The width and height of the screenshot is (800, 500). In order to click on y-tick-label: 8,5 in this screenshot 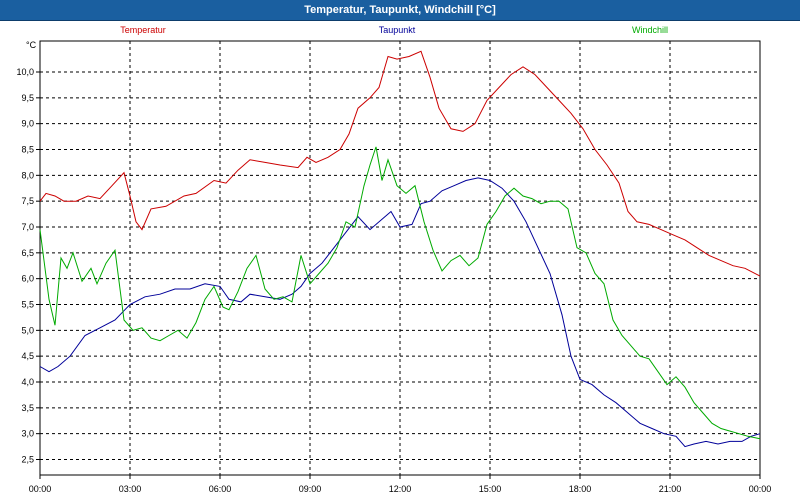, I will do `click(27, 150)`.